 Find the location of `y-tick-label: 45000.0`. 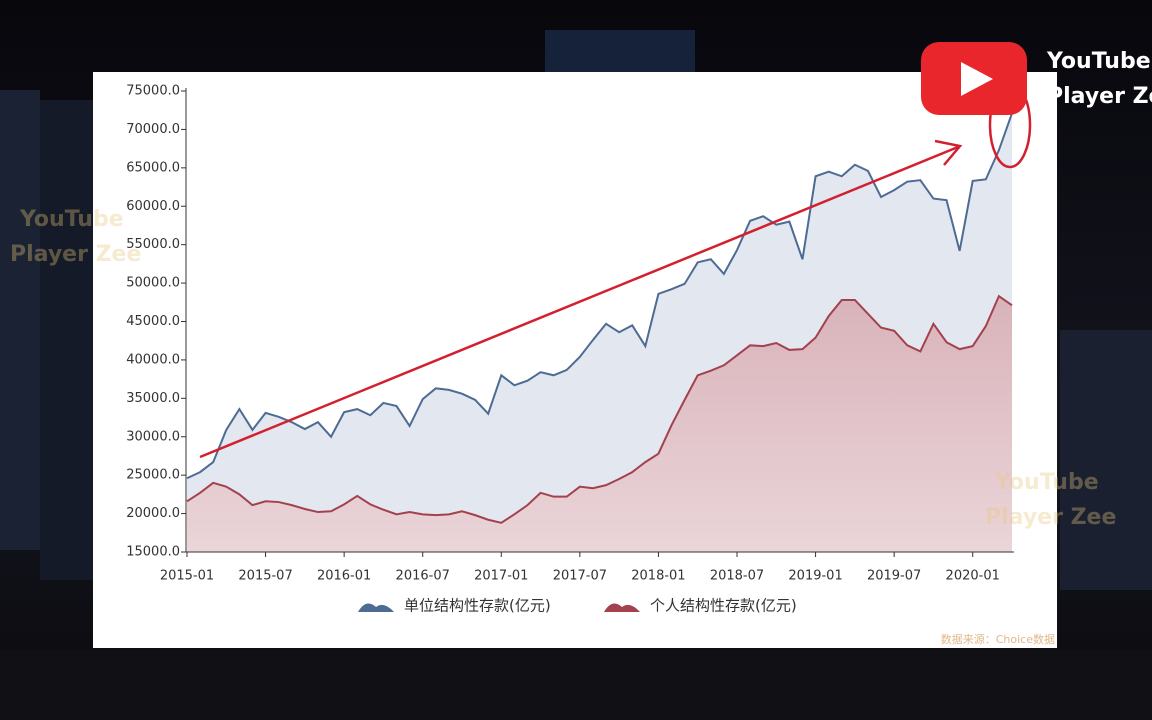

y-tick-label: 45000.0 is located at coordinates (153, 321).